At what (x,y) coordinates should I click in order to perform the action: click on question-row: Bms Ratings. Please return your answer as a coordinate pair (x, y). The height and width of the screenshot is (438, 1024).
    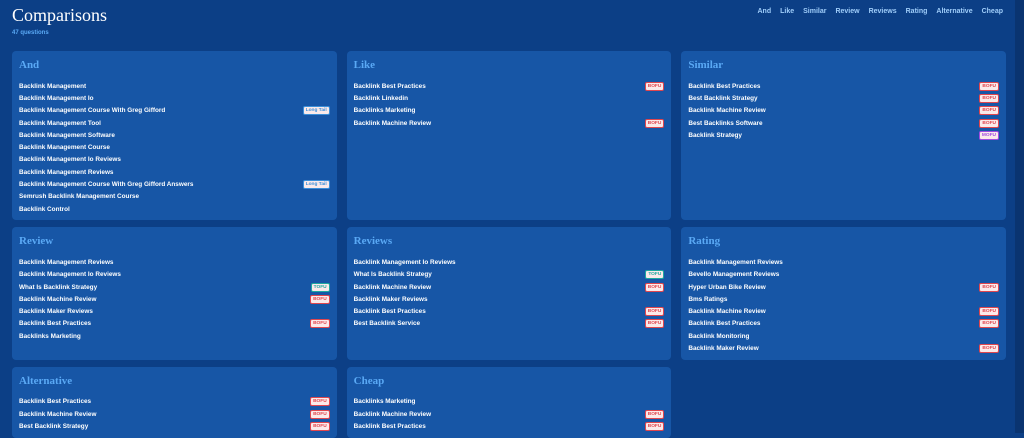
    Looking at the image, I should click on (843, 299).